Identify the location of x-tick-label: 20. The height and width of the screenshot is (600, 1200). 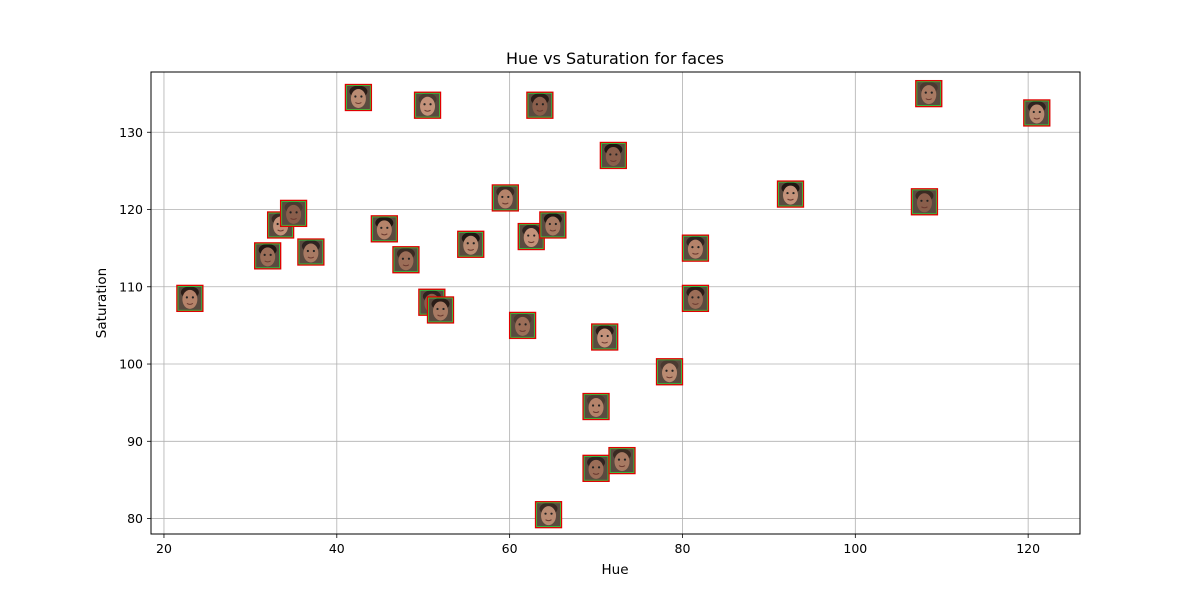
(164, 548).